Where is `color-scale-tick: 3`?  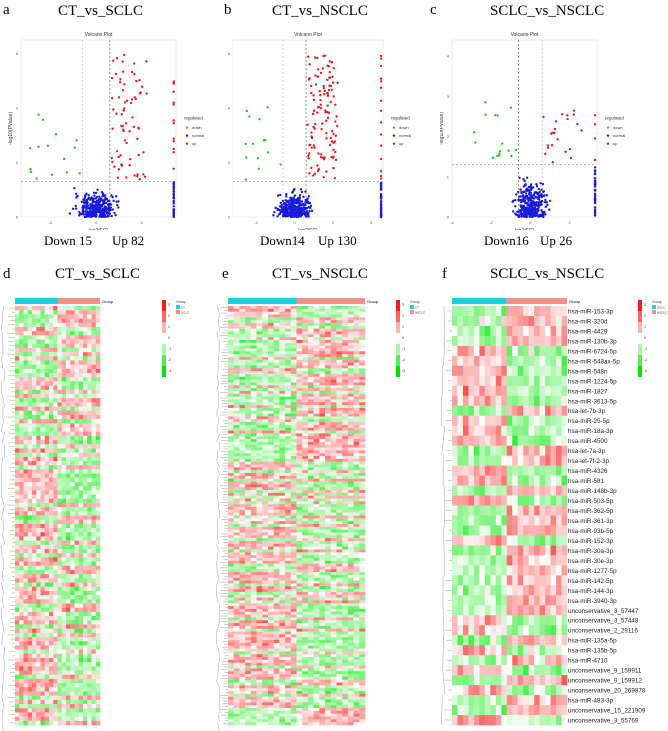 color-scale-tick: 3 is located at coordinates (169, 305).